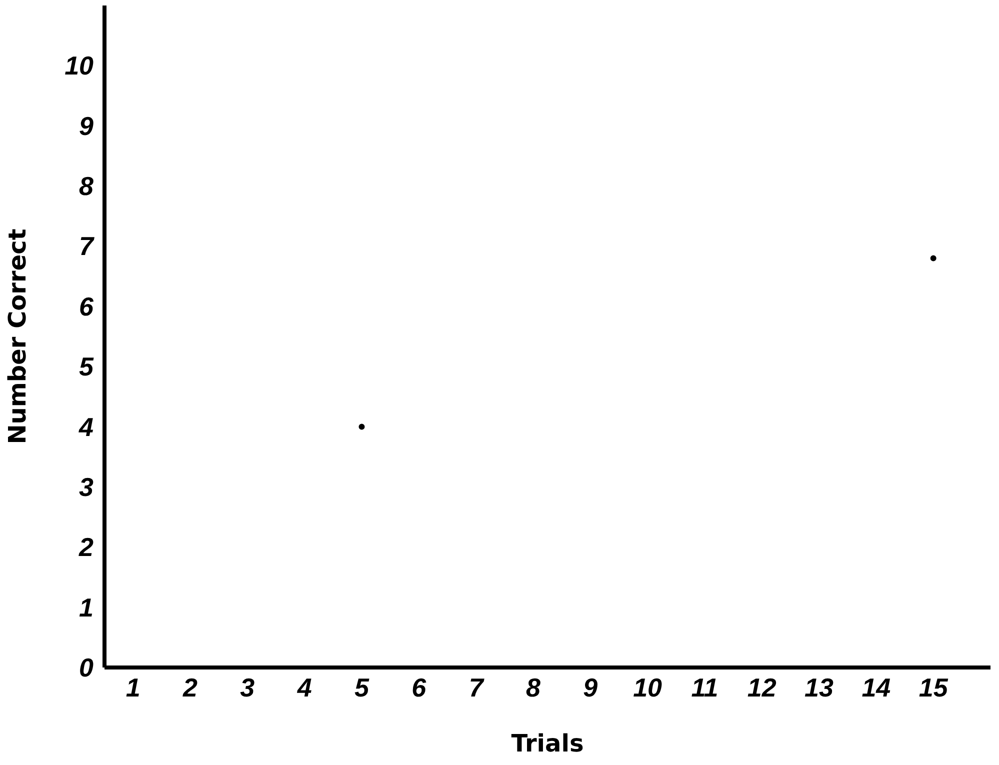  I want to click on x-tick-label: 12, so click(762, 687).